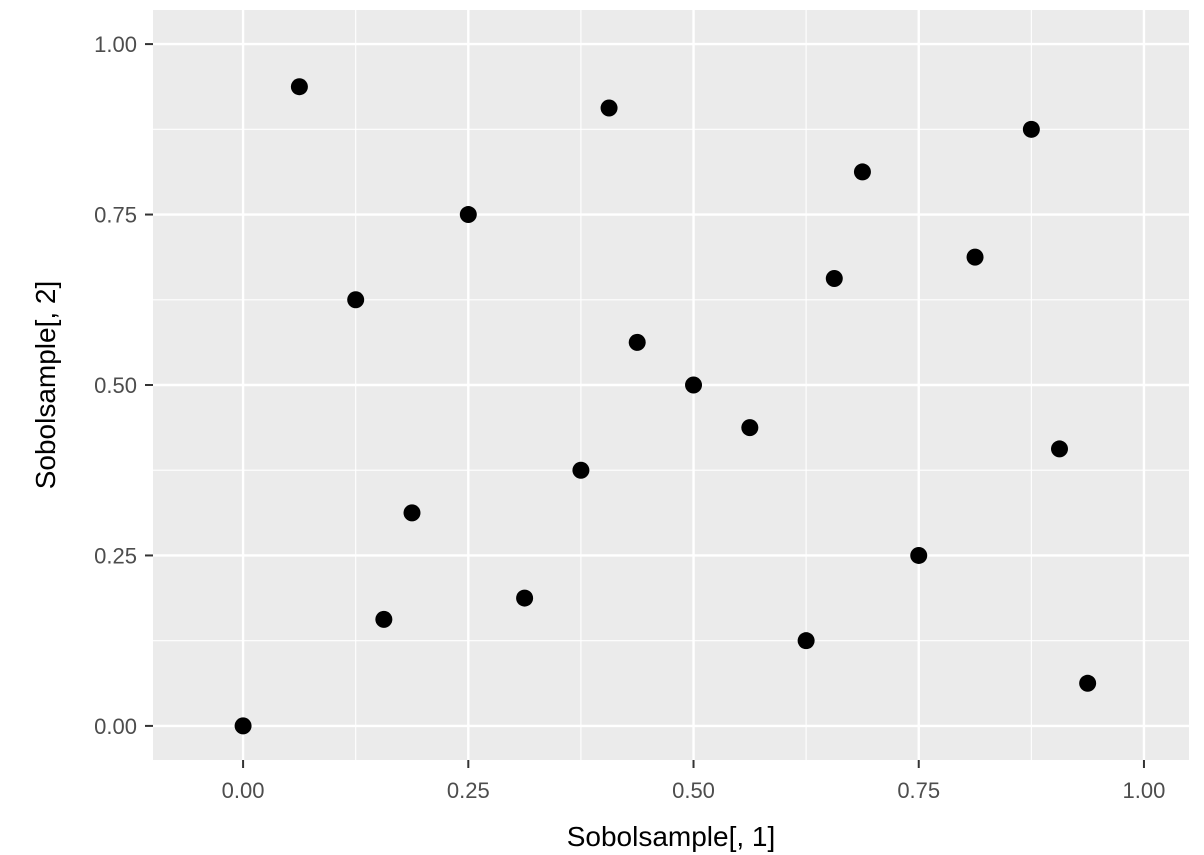  What do you see at coordinates (1144, 790) in the screenshot?
I see `x-tick-label: 1.00` at bounding box center [1144, 790].